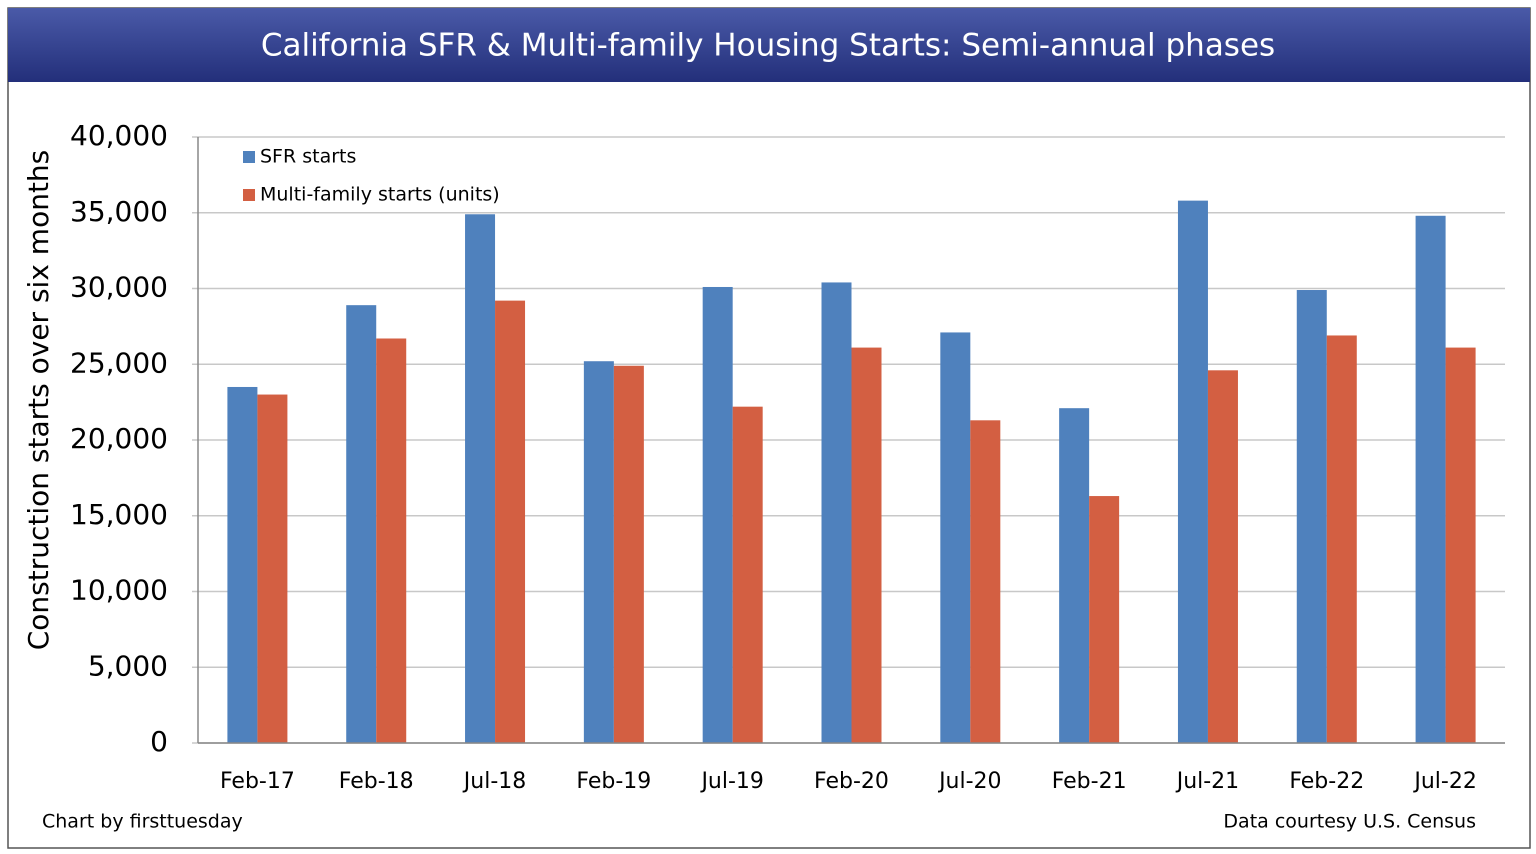  Describe the element at coordinates (1349, 822) in the screenshot. I see `source-right: Data courtesy U.S. Census` at that location.